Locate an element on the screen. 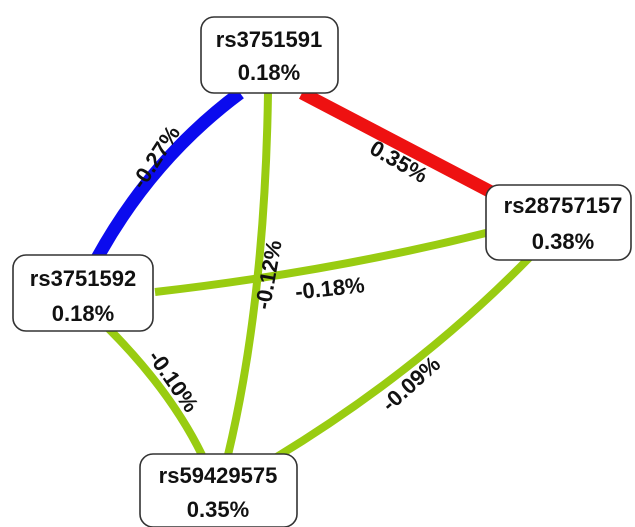 This screenshot has width=635, height=527. edge-label-rs3751592-rs28757157: -0.18% is located at coordinates (330, 288).